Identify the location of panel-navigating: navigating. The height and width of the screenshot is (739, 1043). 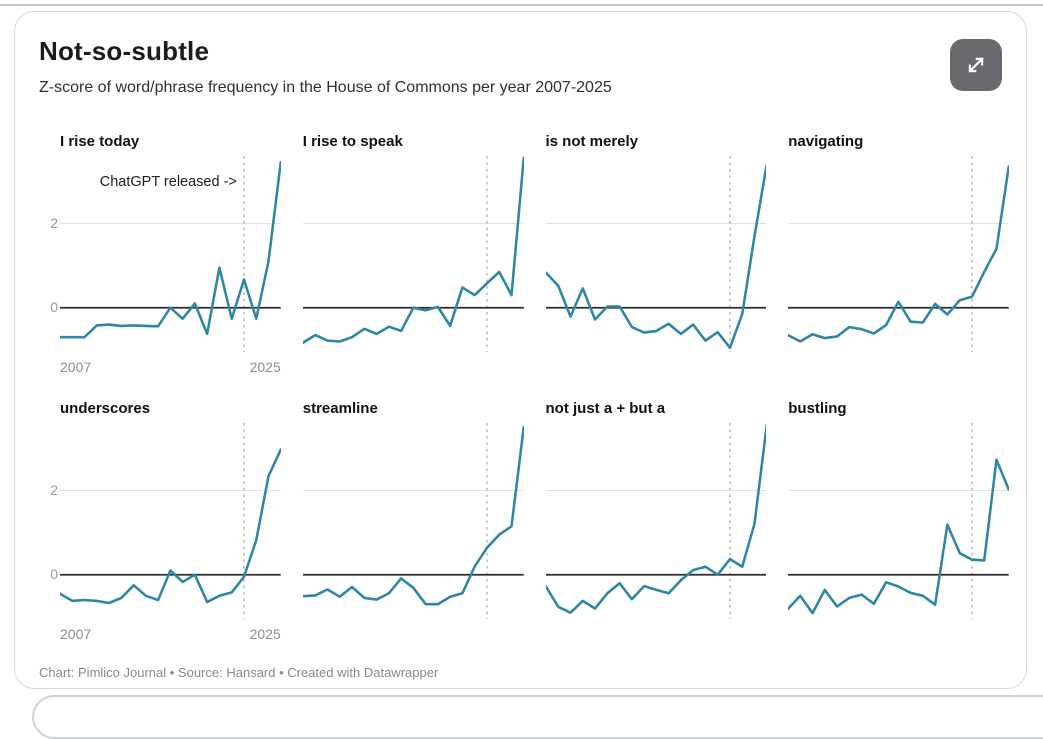
(898, 255).